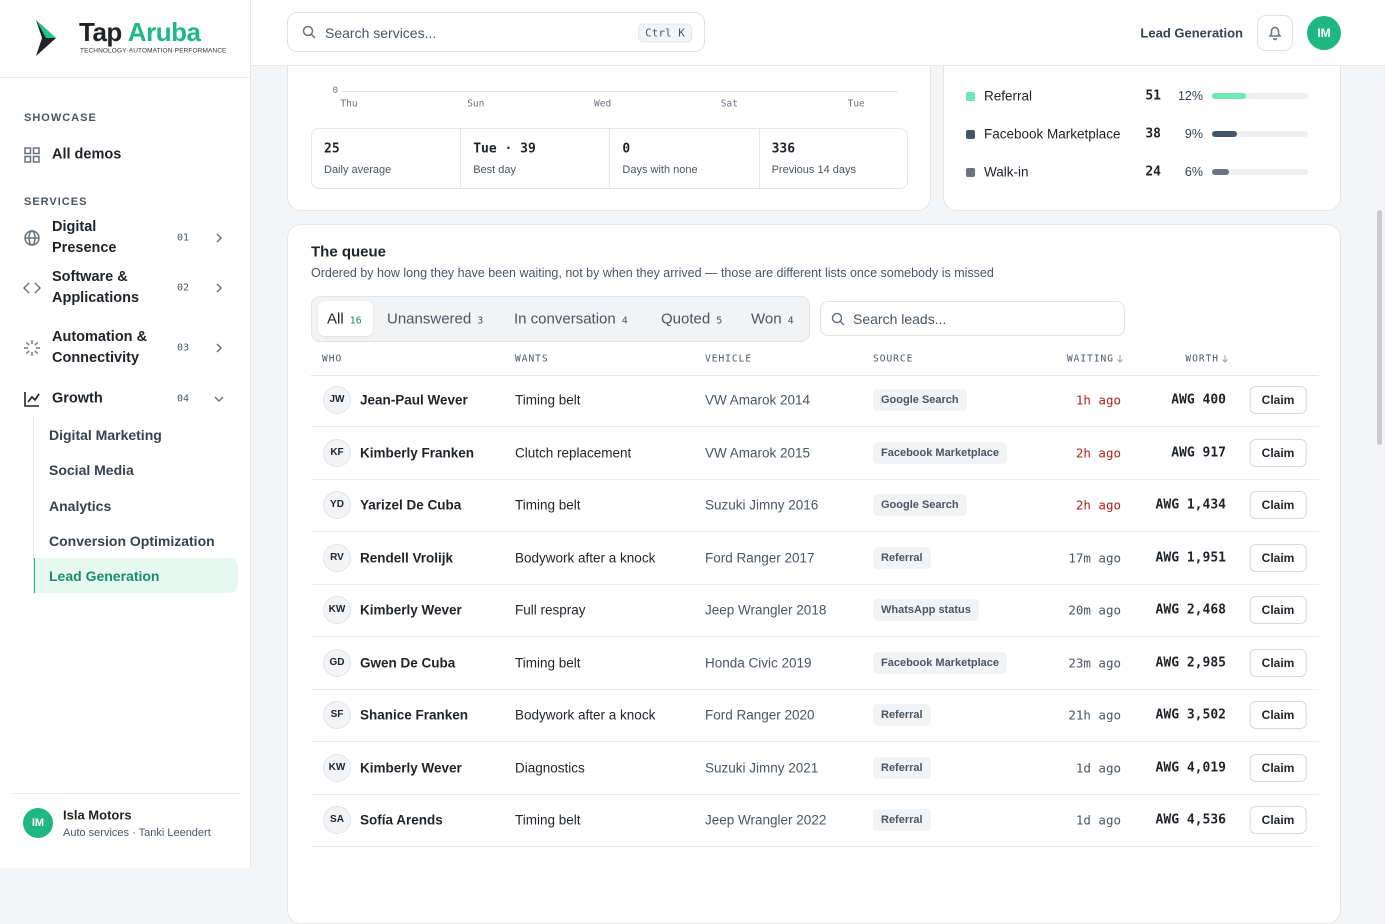 The height and width of the screenshot is (924, 1385). What do you see at coordinates (920, 400) in the screenshot?
I see `lead-source: Google Search` at bounding box center [920, 400].